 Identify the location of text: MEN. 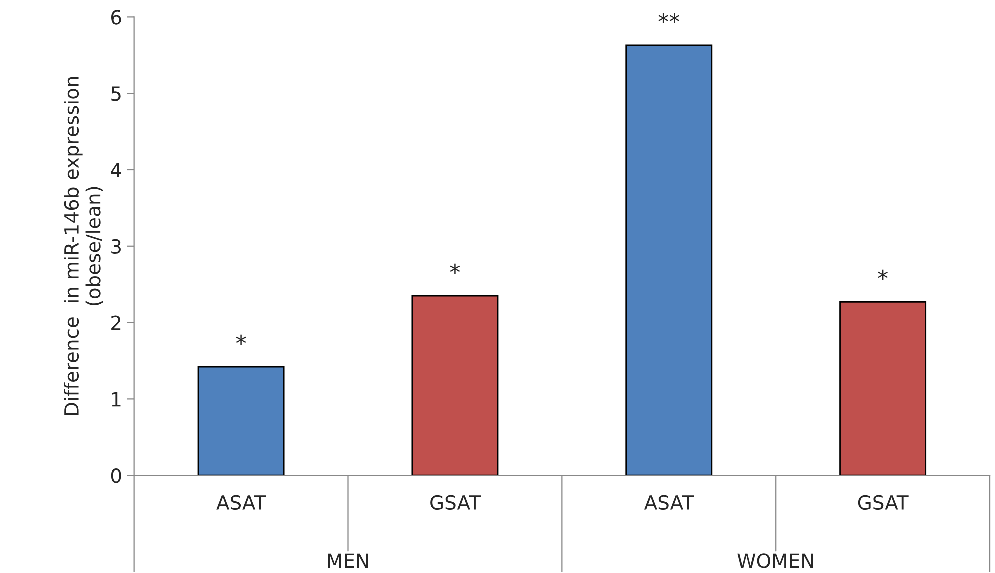
(348, 561).